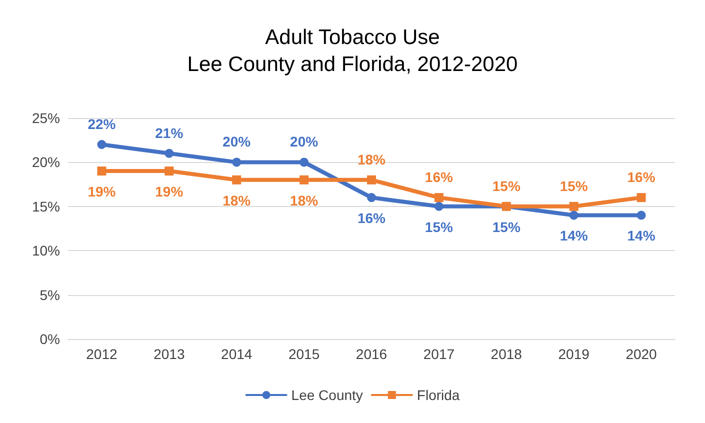  Describe the element at coordinates (352, 64) in the screenshot. I see `chart-subtitle: Lee County and Florida, 2012-2020` at that location.